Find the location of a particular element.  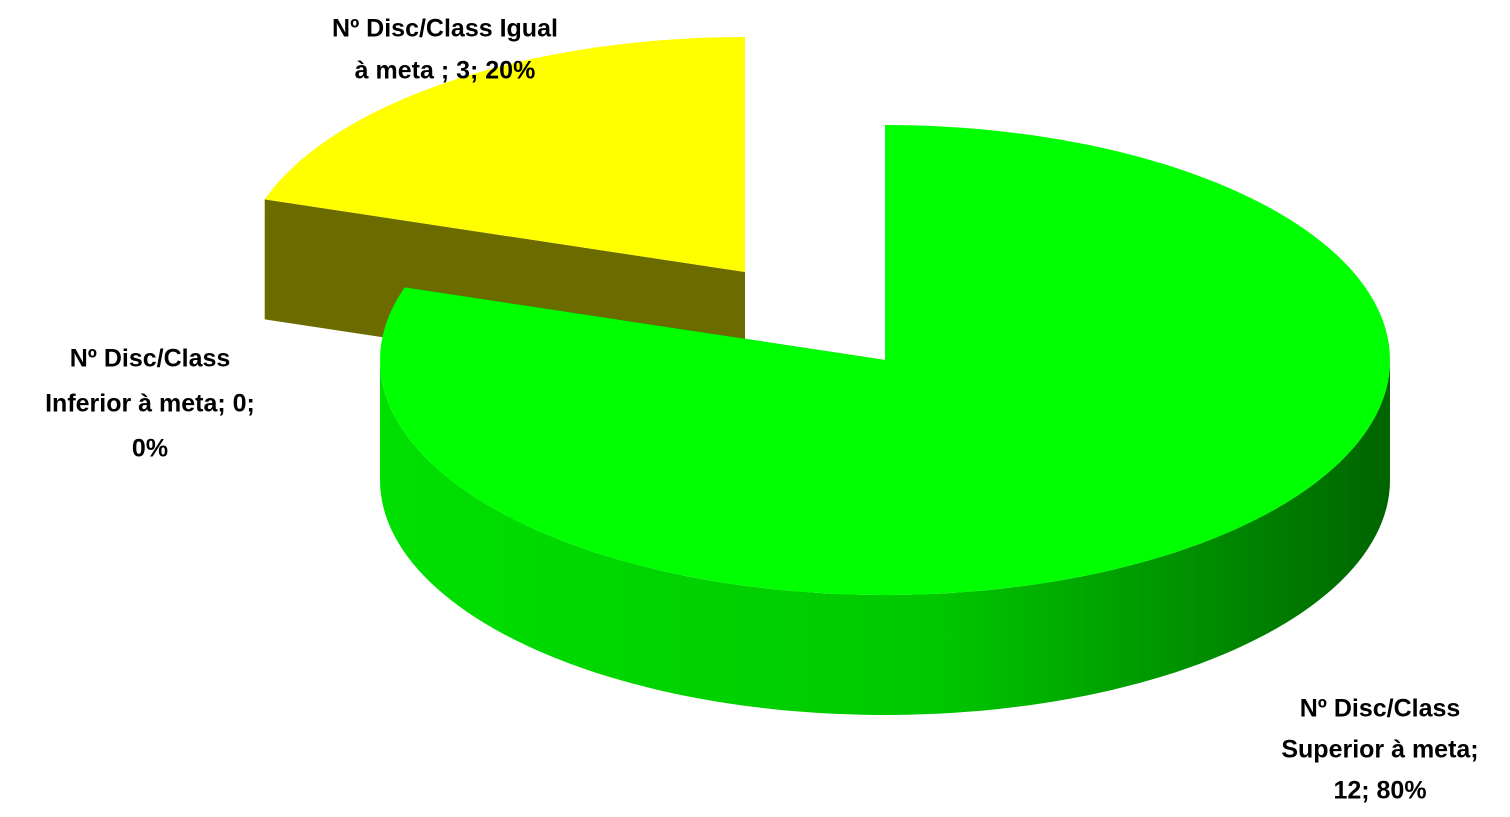

slice is located at coordinates (504, 154).